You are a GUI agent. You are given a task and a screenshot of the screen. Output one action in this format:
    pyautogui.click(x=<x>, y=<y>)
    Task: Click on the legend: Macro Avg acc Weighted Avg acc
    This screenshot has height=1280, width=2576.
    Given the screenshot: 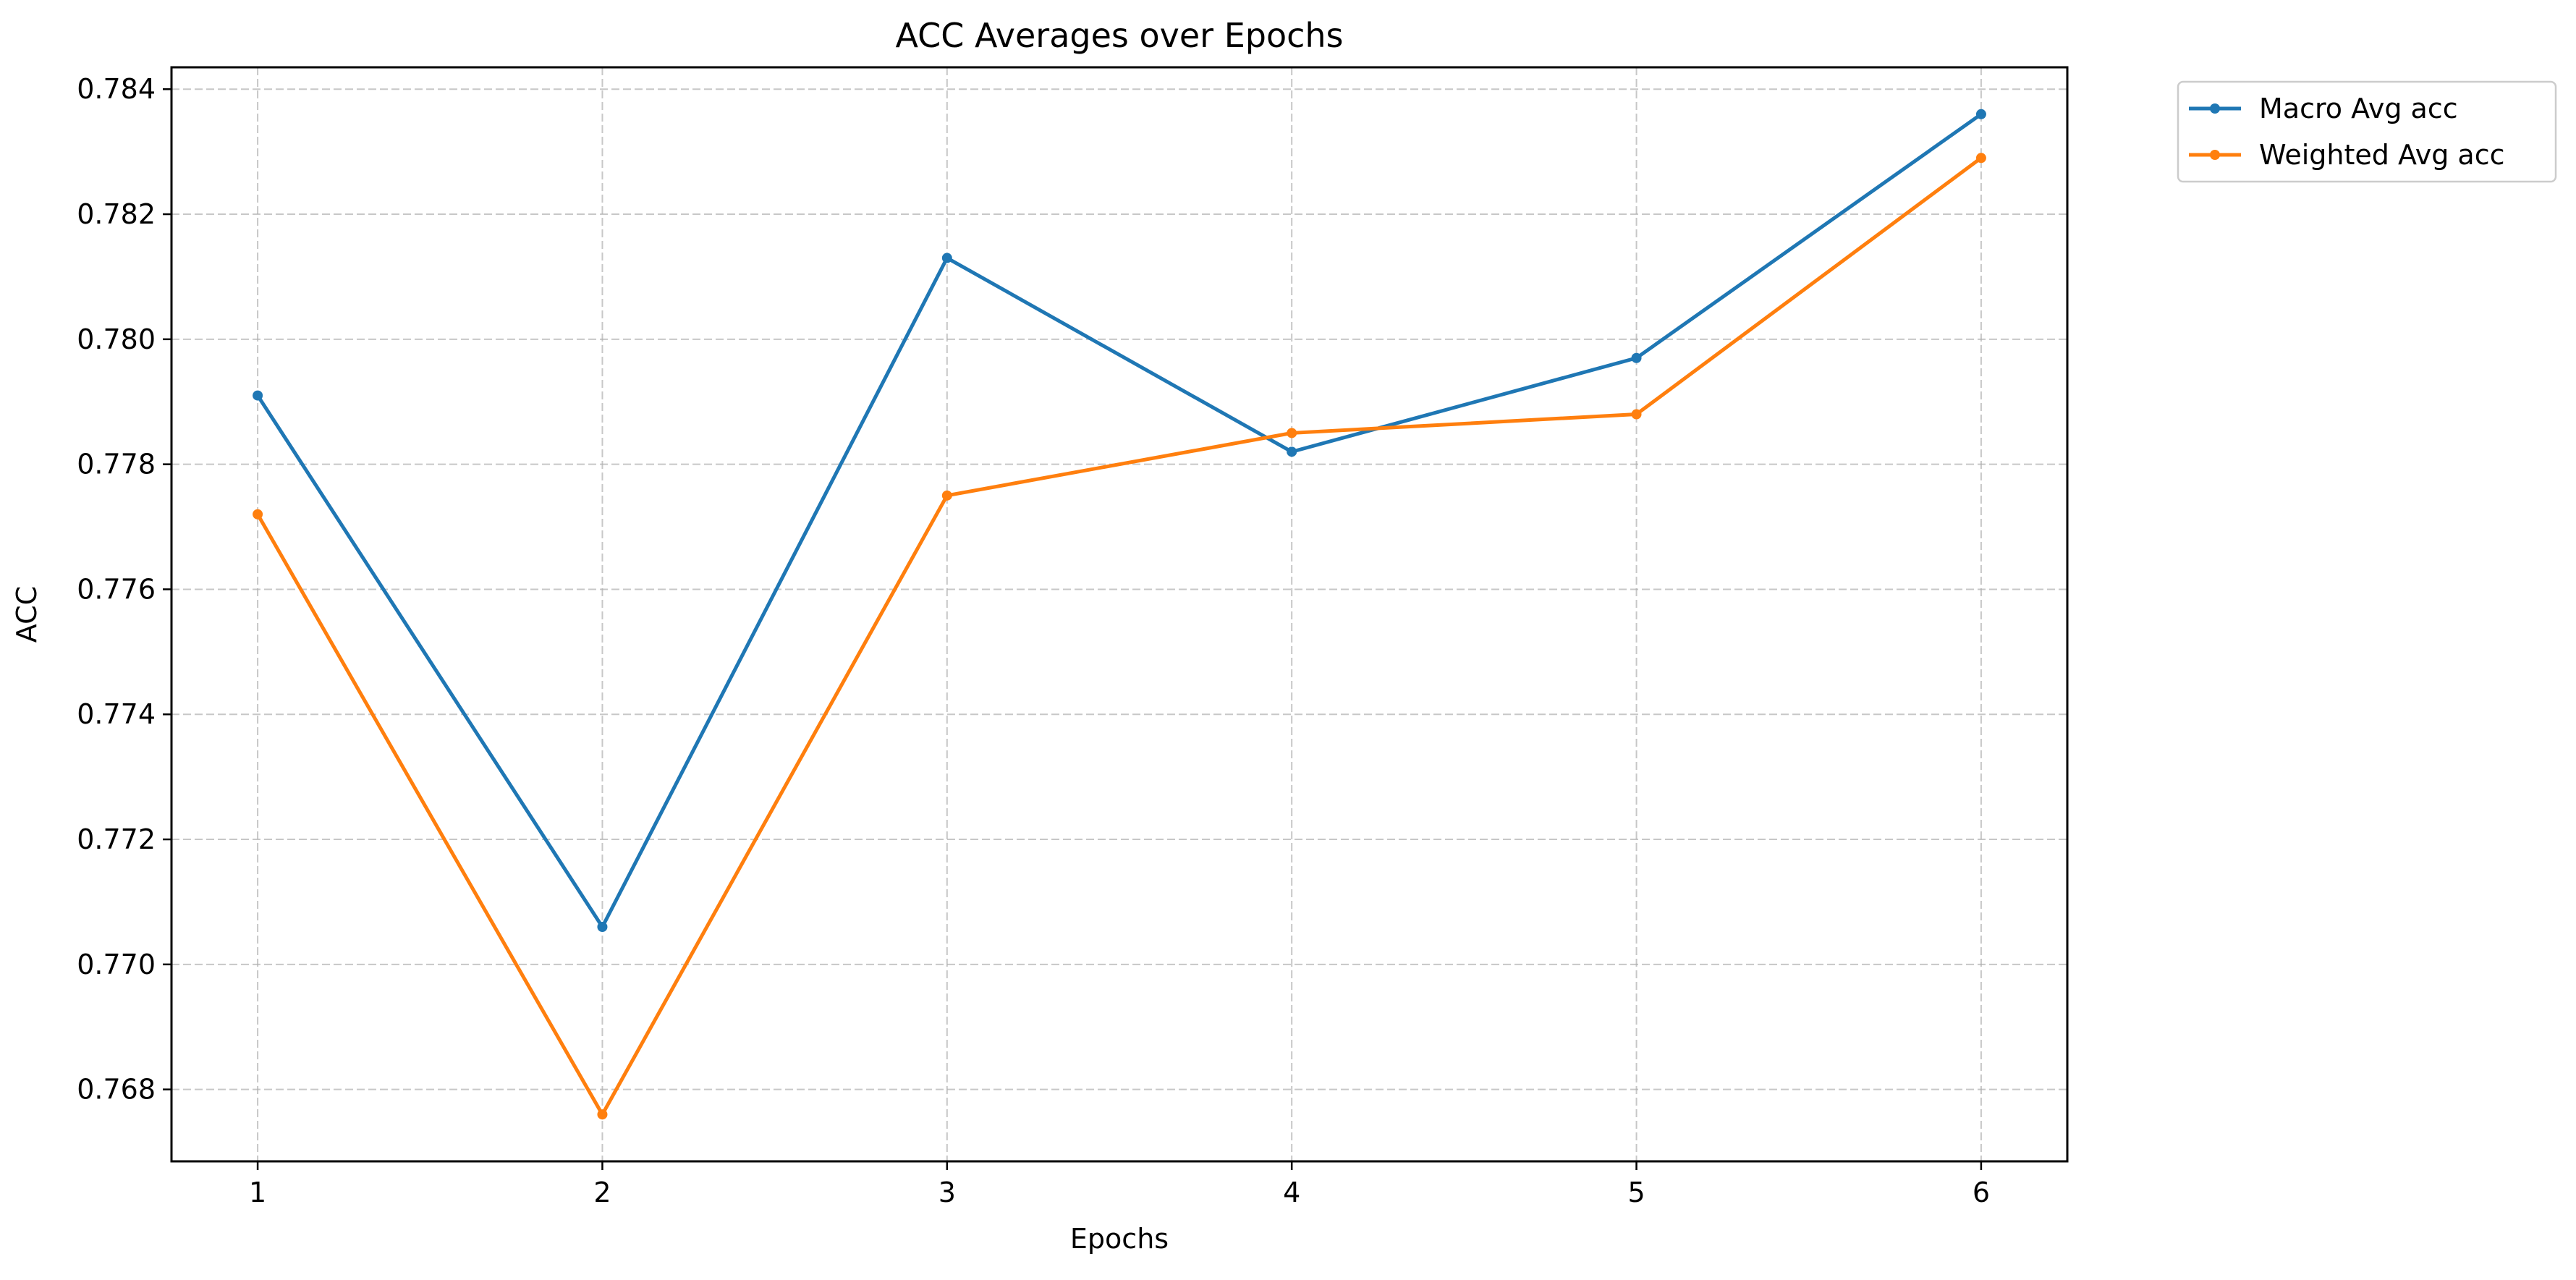 What is the action you would take?
    pyautogui.click(x=2367, y=132)
    